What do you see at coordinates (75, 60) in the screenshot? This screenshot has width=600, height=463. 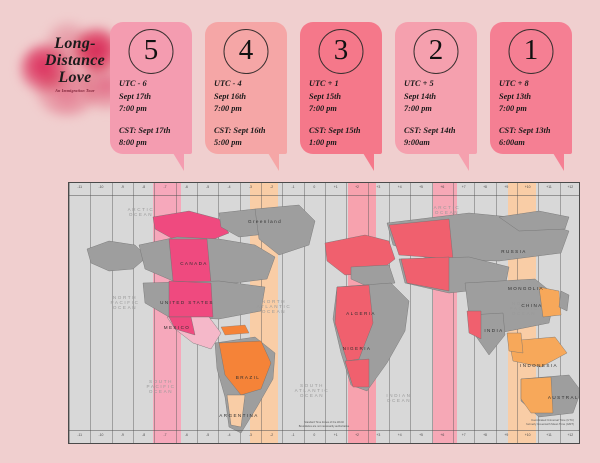 I see `logo-line-2: Distance` at bounding box center [75, 60].